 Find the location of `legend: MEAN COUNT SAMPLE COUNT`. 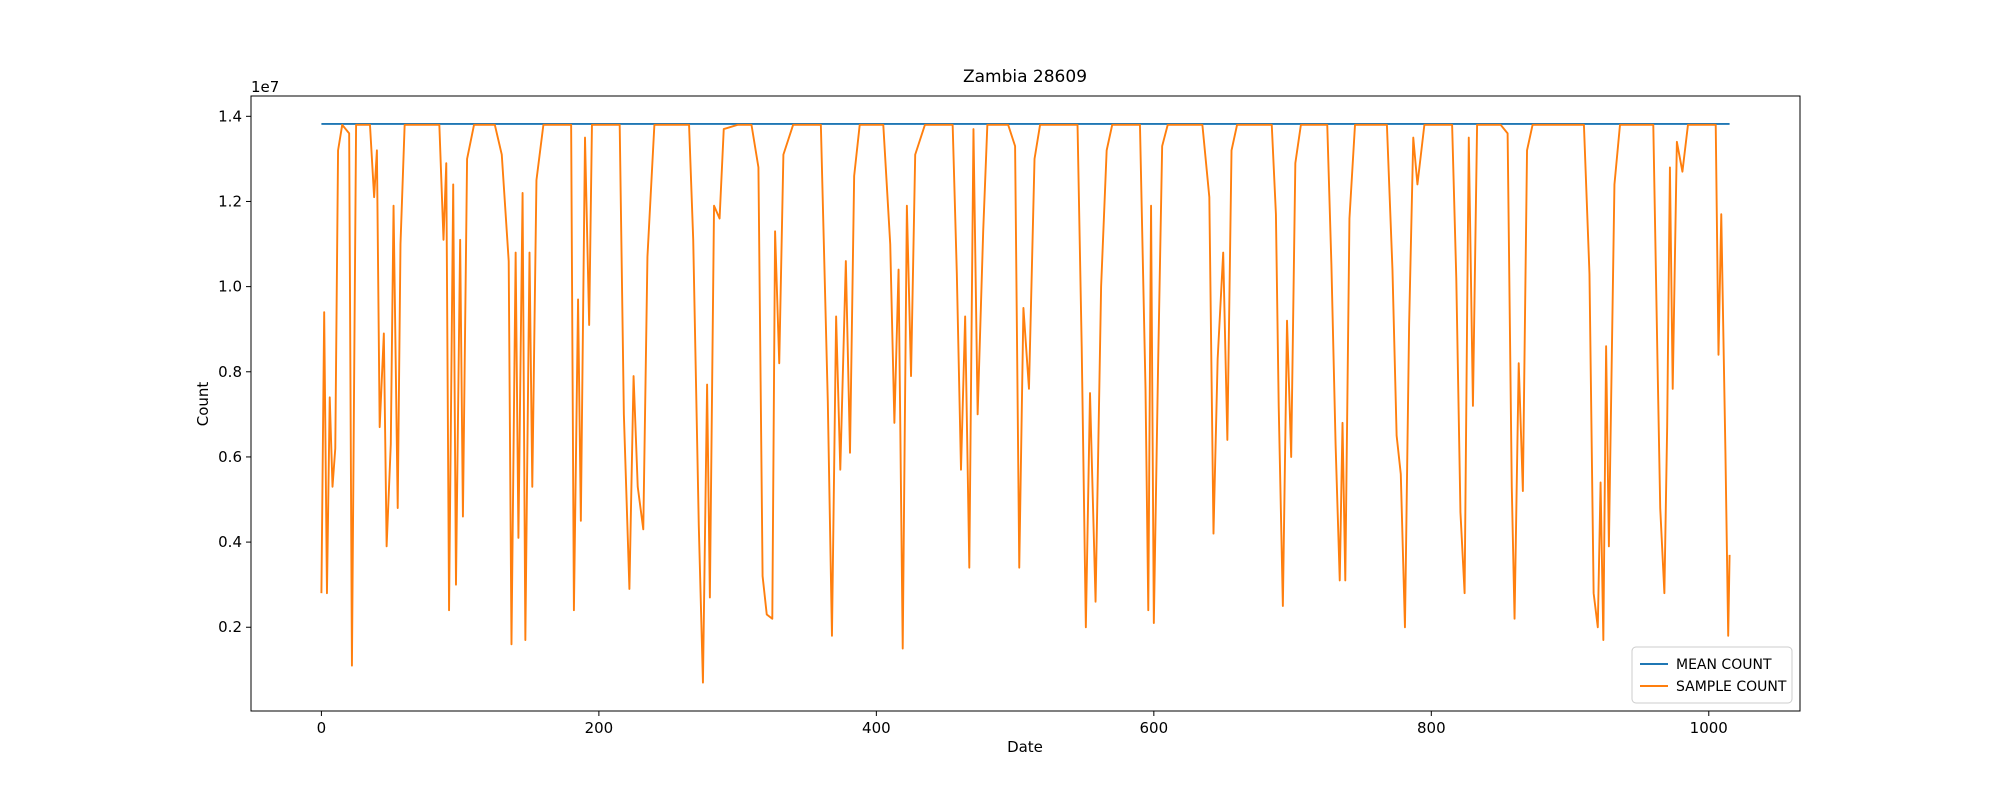

legend: MEAN COUNT SAMPLE COUNT is located at coordinates (1712, 675).